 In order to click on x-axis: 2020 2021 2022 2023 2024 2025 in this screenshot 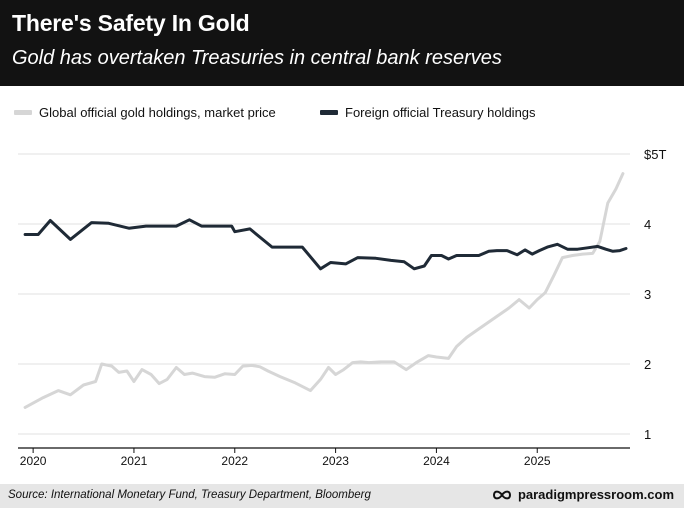, I will do `click(324, 457)`.